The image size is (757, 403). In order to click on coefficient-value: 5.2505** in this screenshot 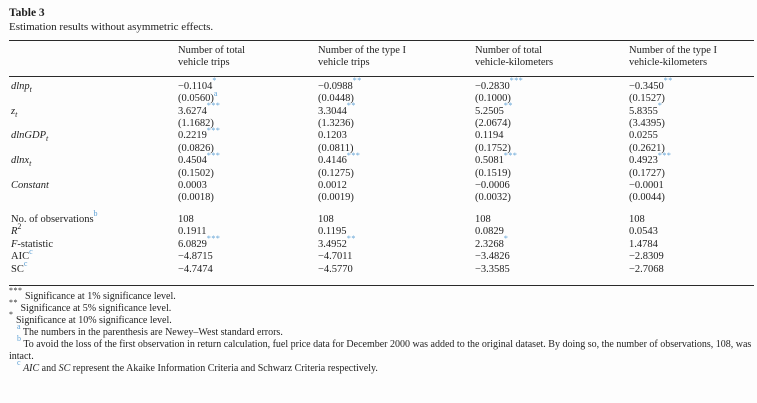, I will do `click(494, 109)`.